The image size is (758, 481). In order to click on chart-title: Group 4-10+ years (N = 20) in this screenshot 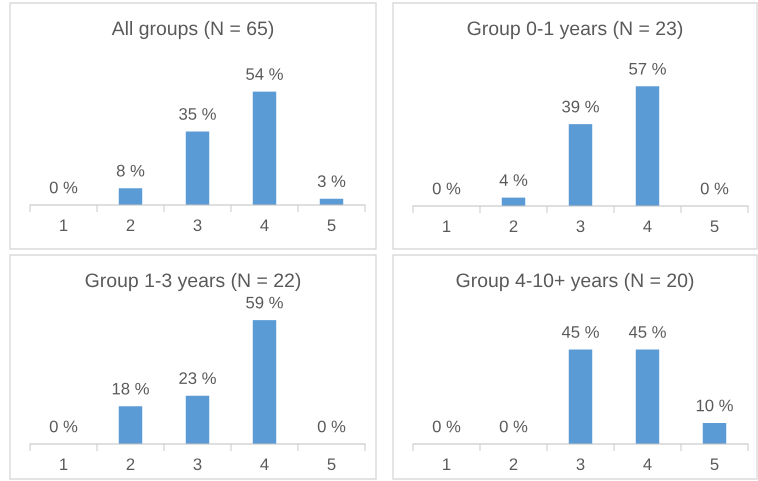, I will do `click(575, 282)`.